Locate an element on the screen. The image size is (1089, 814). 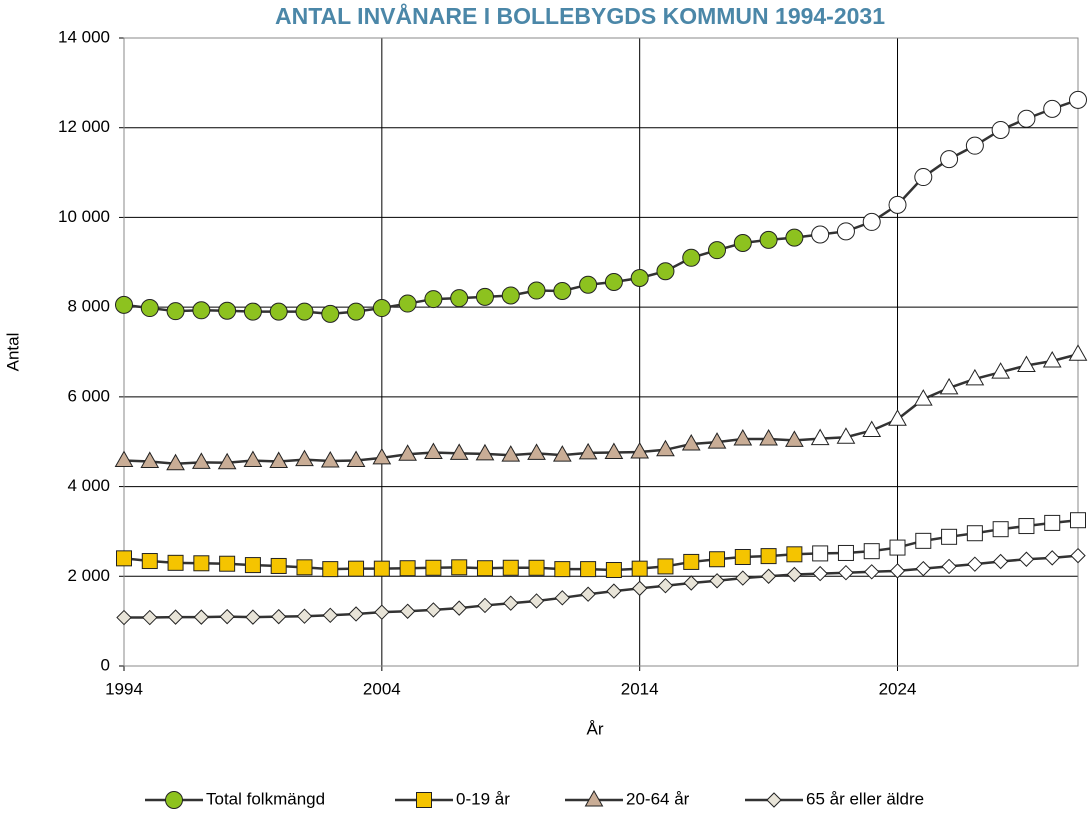
legend-label: 0-19 år is located at coordinates (483, 798).